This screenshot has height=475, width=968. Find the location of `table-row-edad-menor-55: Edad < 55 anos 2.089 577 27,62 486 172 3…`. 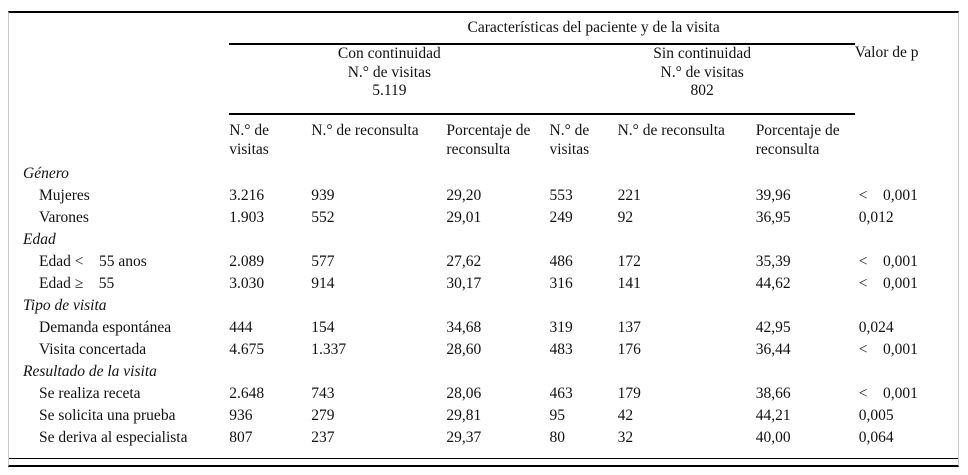

table-row-edad-menor-55: Edad < 55 anos 2.089 577 27,62 486 172 3… is located at coordinates (483, 262).